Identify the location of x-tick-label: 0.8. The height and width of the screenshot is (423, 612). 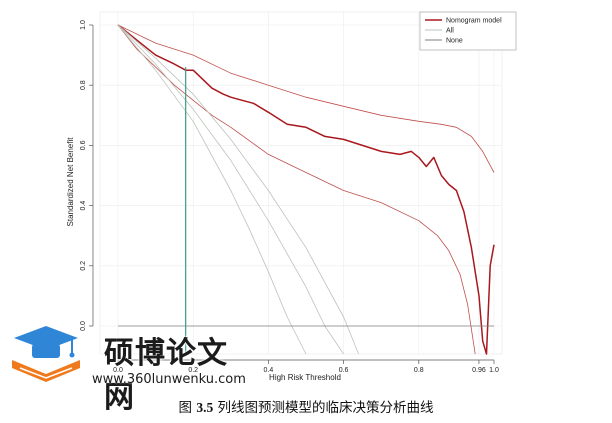
(419, 370).